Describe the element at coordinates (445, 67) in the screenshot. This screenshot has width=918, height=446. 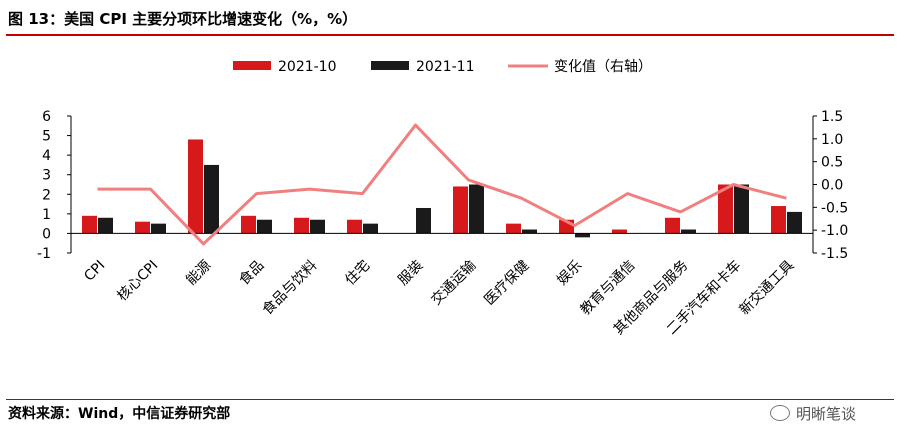
I see `legend-label-2021-11: 2021-11` at that location.